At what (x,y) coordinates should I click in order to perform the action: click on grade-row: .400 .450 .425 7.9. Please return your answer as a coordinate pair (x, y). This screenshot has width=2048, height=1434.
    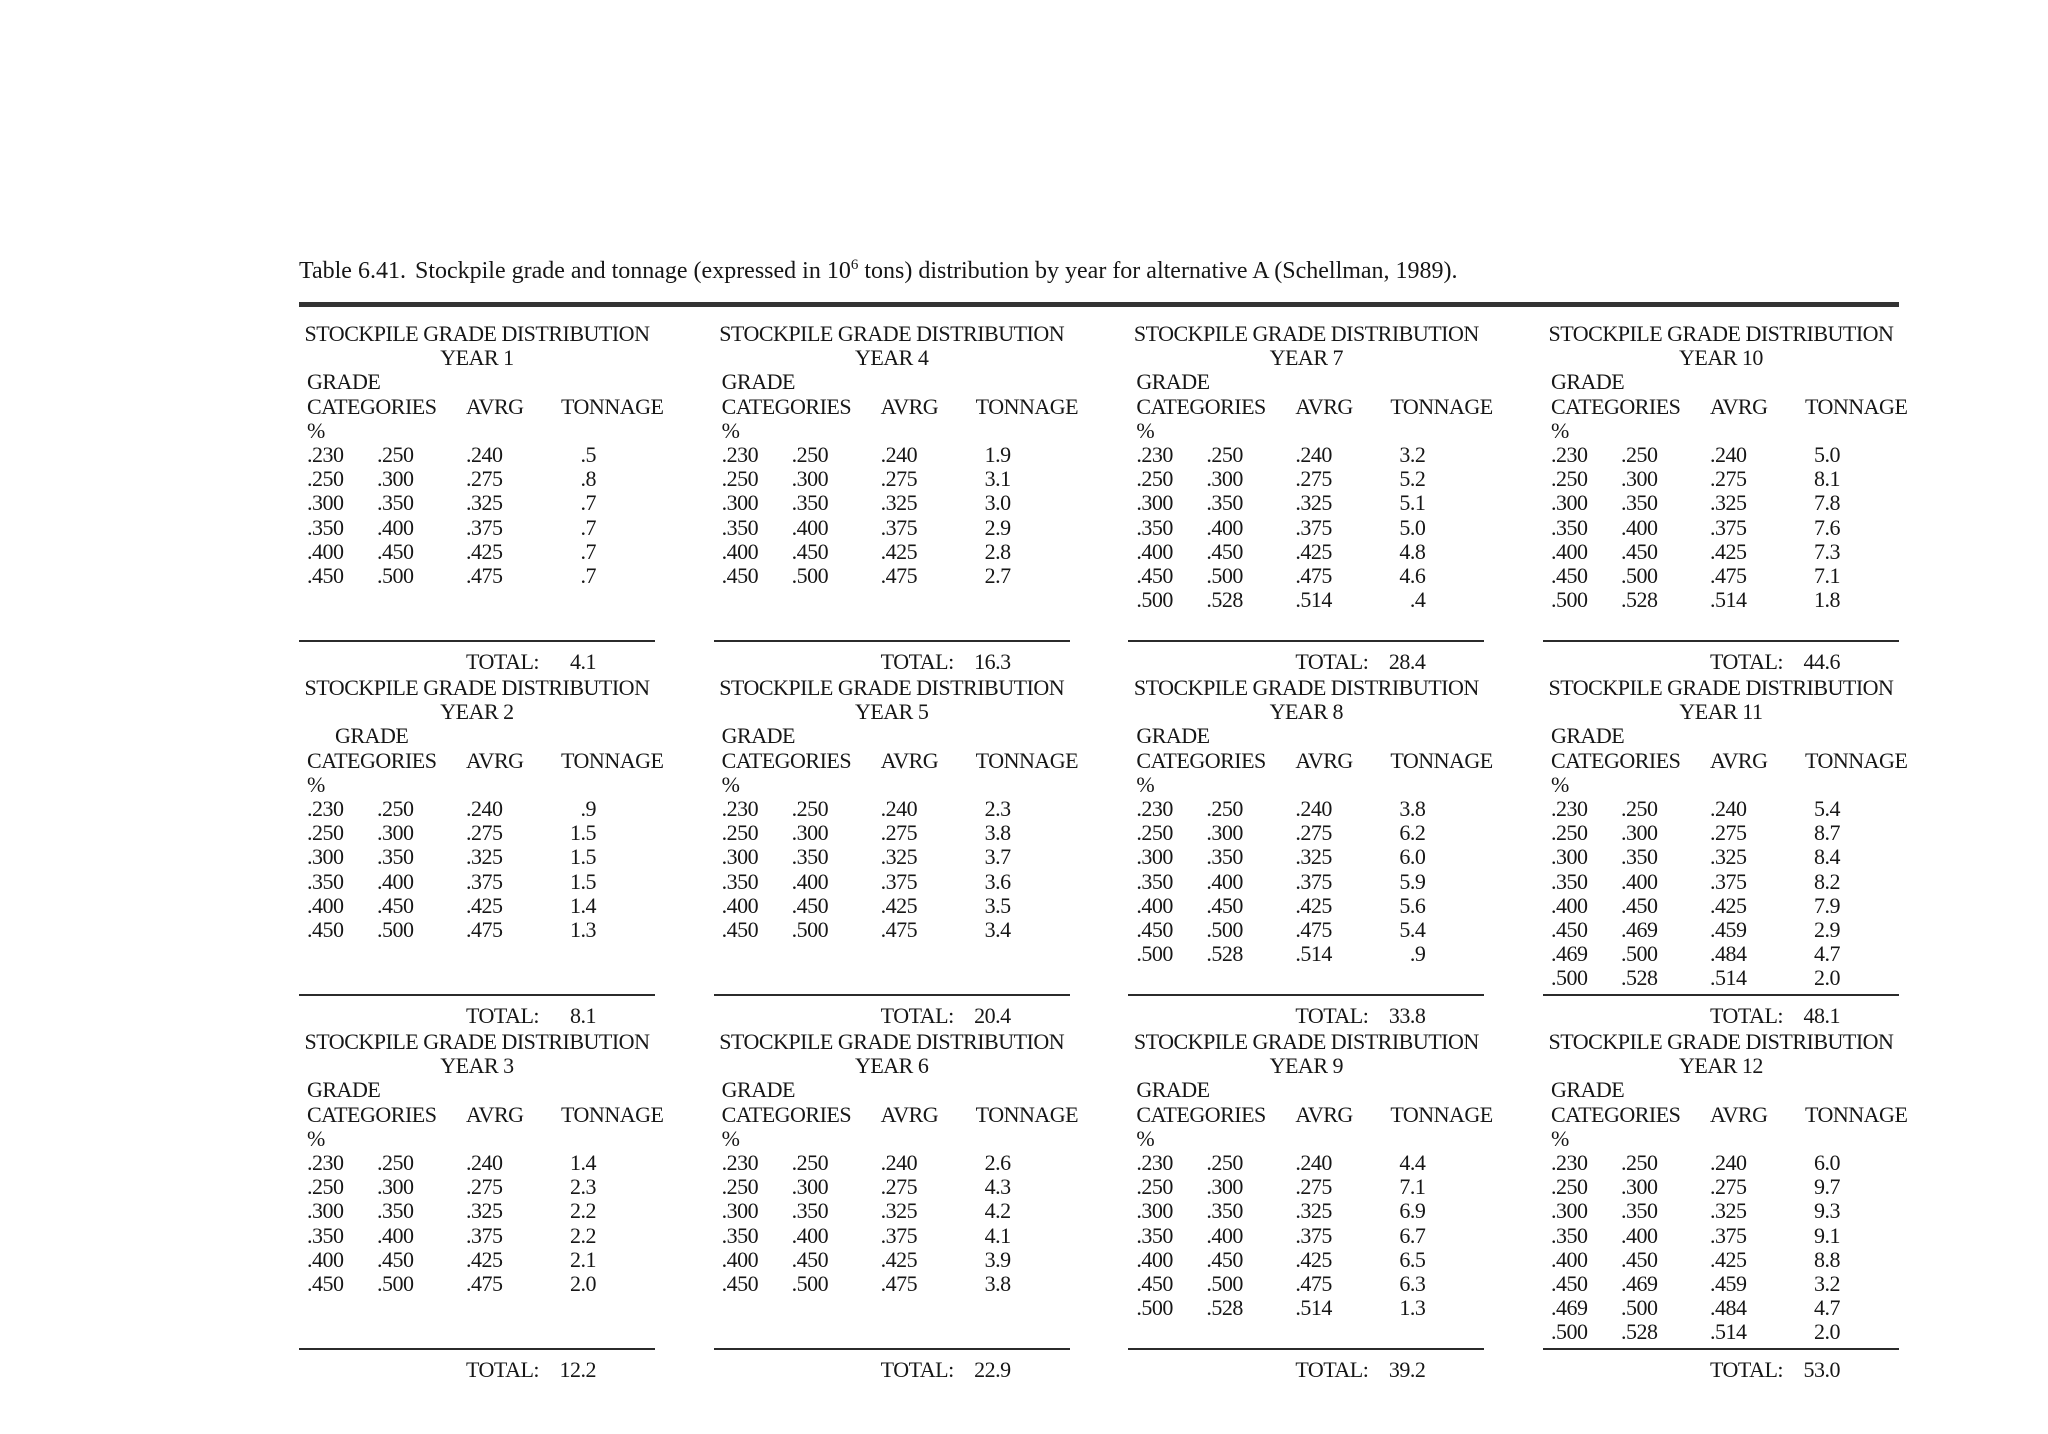
    Looking at the image, I should click on (1721, 905).